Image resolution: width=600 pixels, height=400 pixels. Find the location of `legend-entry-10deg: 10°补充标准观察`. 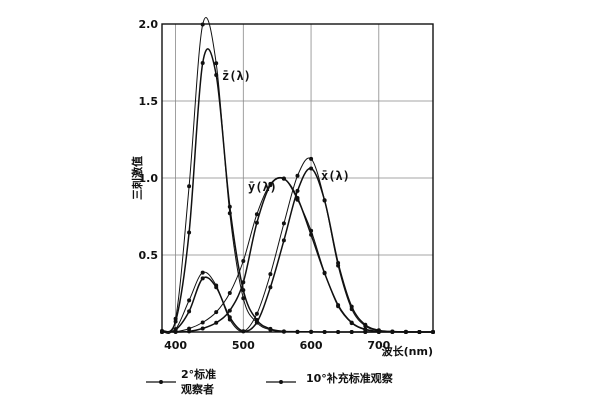

legend-entry-10deg: 10°补充标准观察 is located at coordinates (330, 378).